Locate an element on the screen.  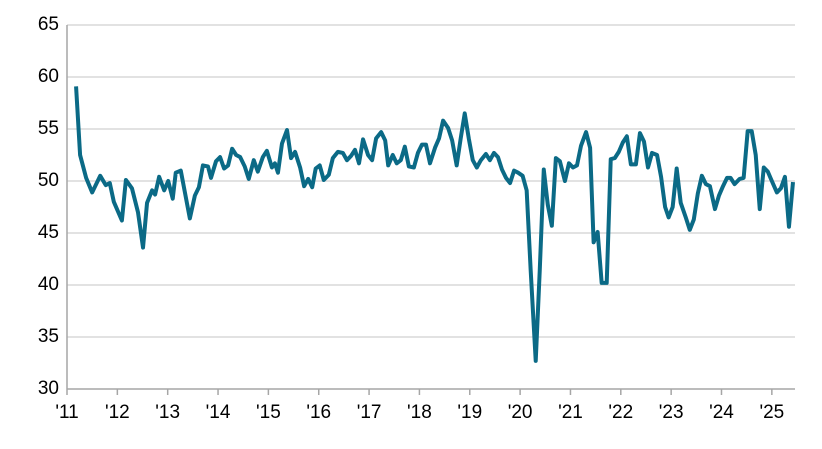
x-tick-label: '22 is located at coordinates (620, 412).